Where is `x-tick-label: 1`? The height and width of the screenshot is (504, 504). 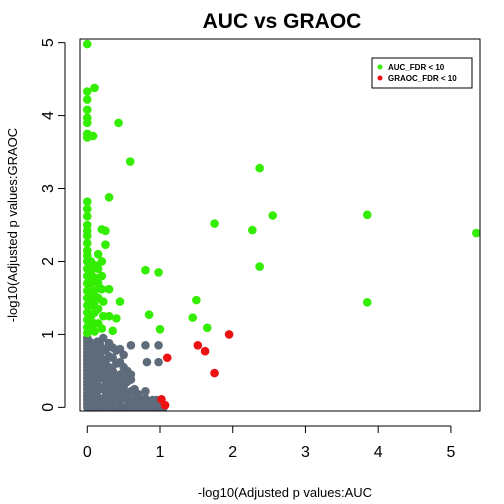
x-tick-label: 1 is located at coordinates (160, 452).